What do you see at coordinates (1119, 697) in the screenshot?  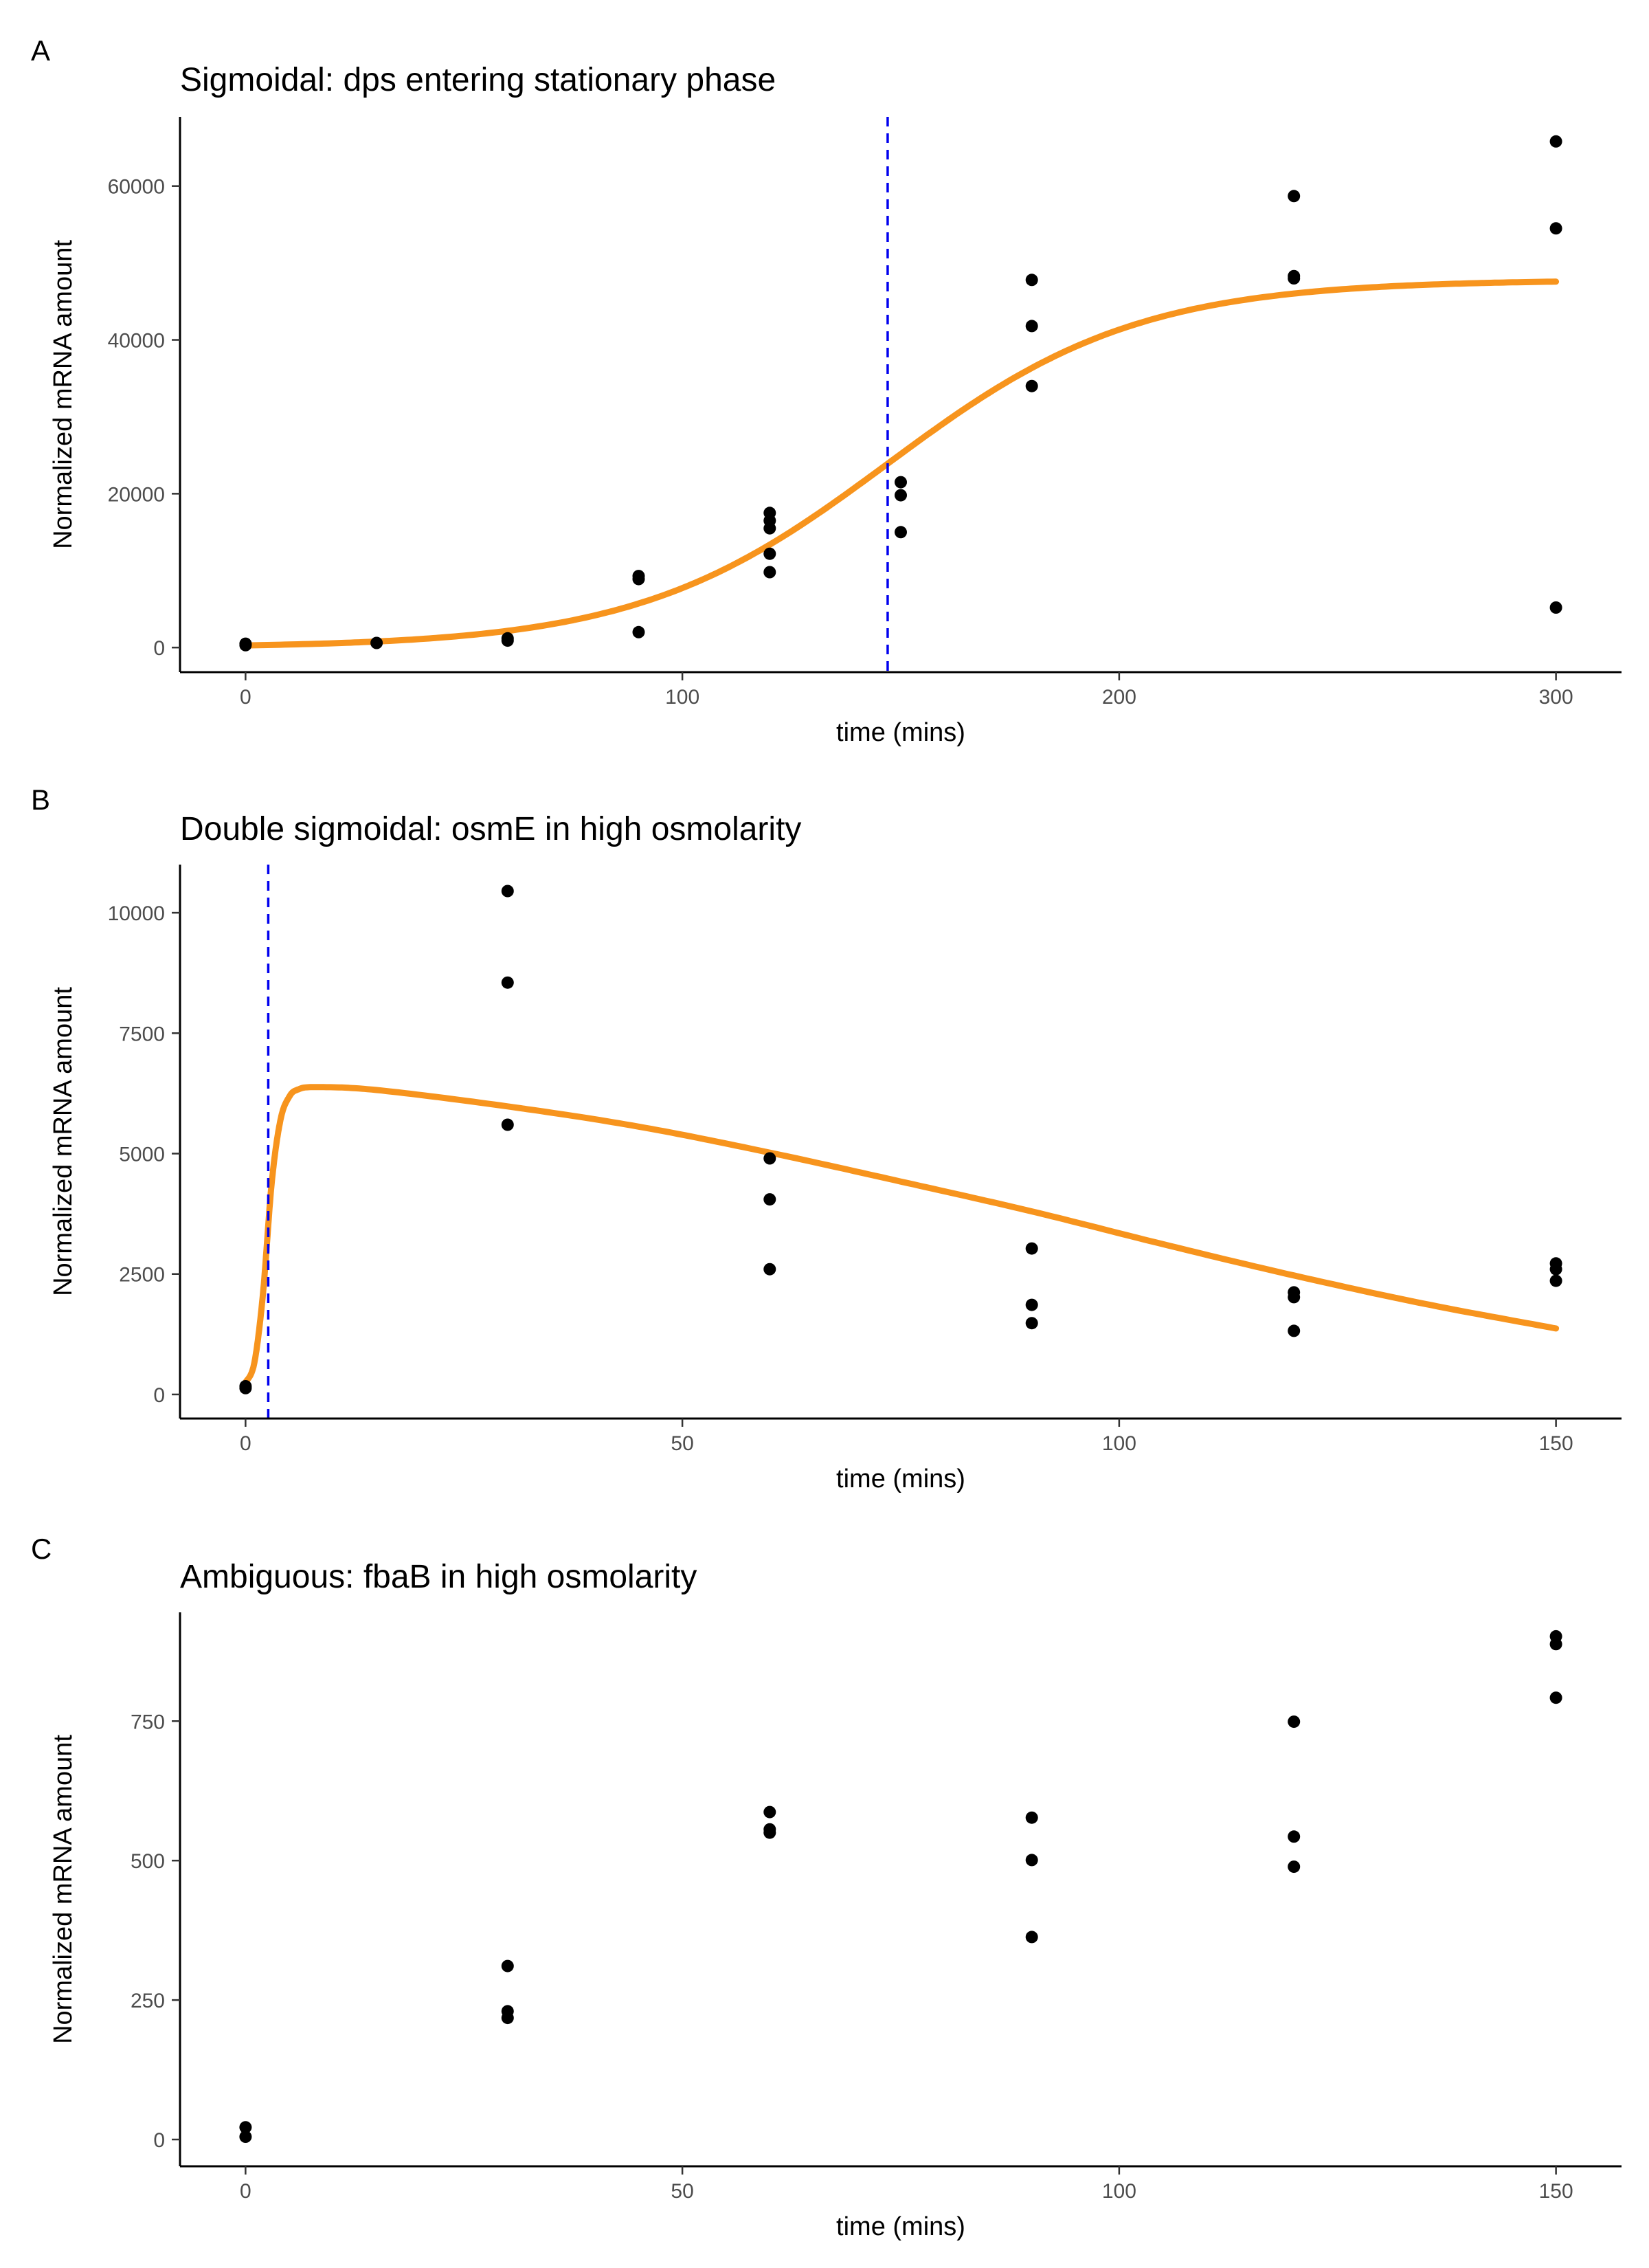 I see `x-tick-label: 200` at bounding box center [1119, 697].